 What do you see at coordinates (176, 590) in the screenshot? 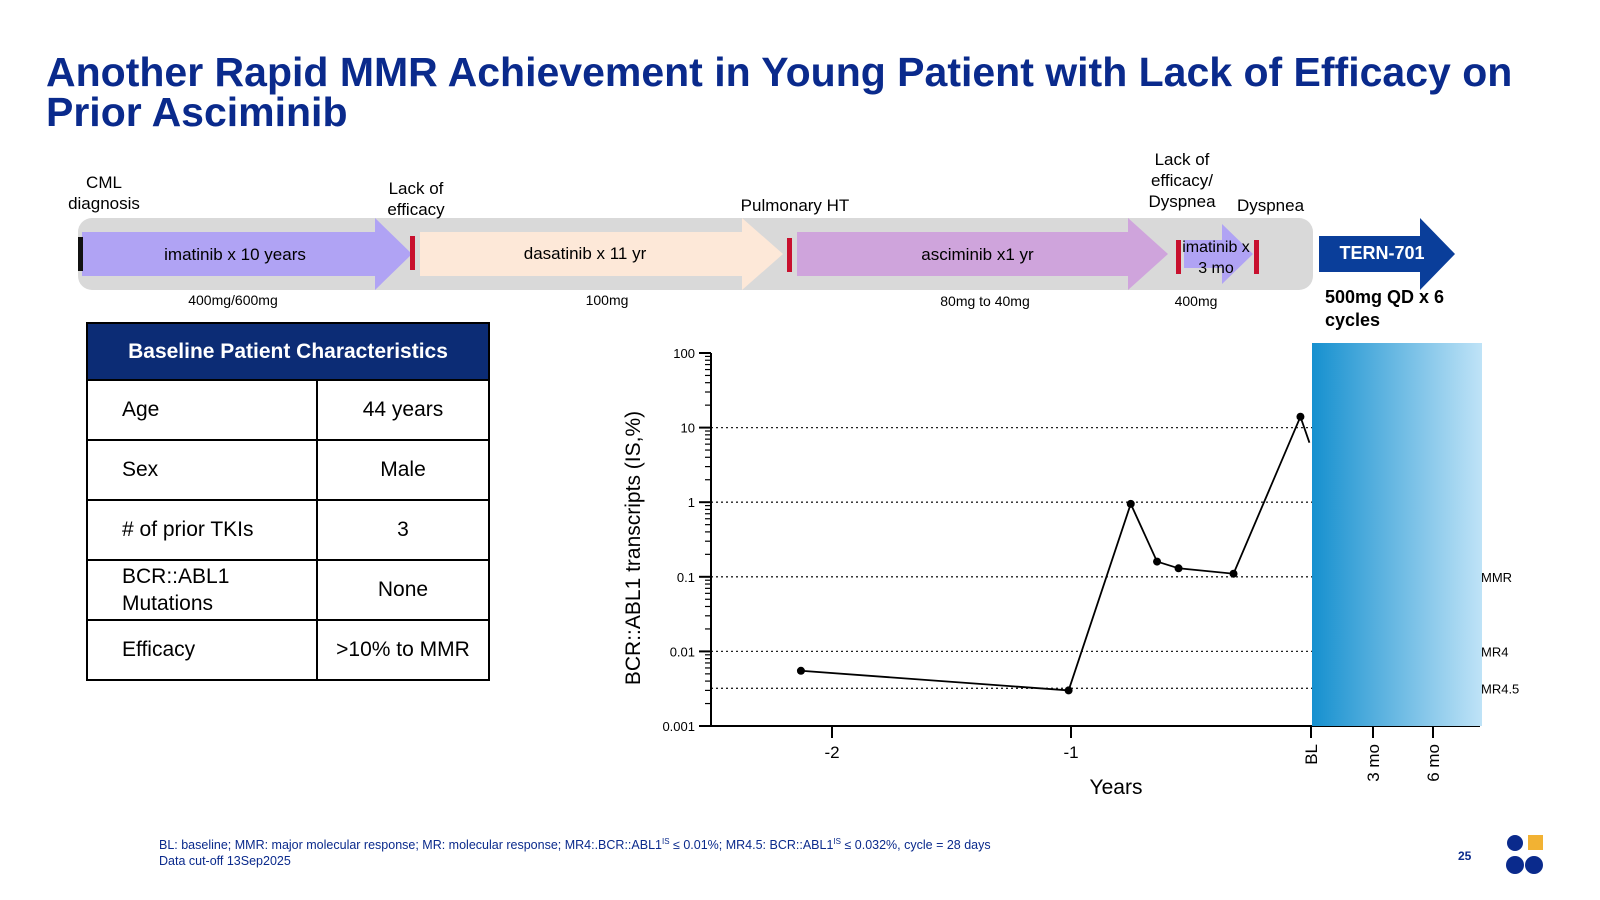
I see `mutations-key-text: BCR::ABL1 Mutations` at bounding box center [176, 590].